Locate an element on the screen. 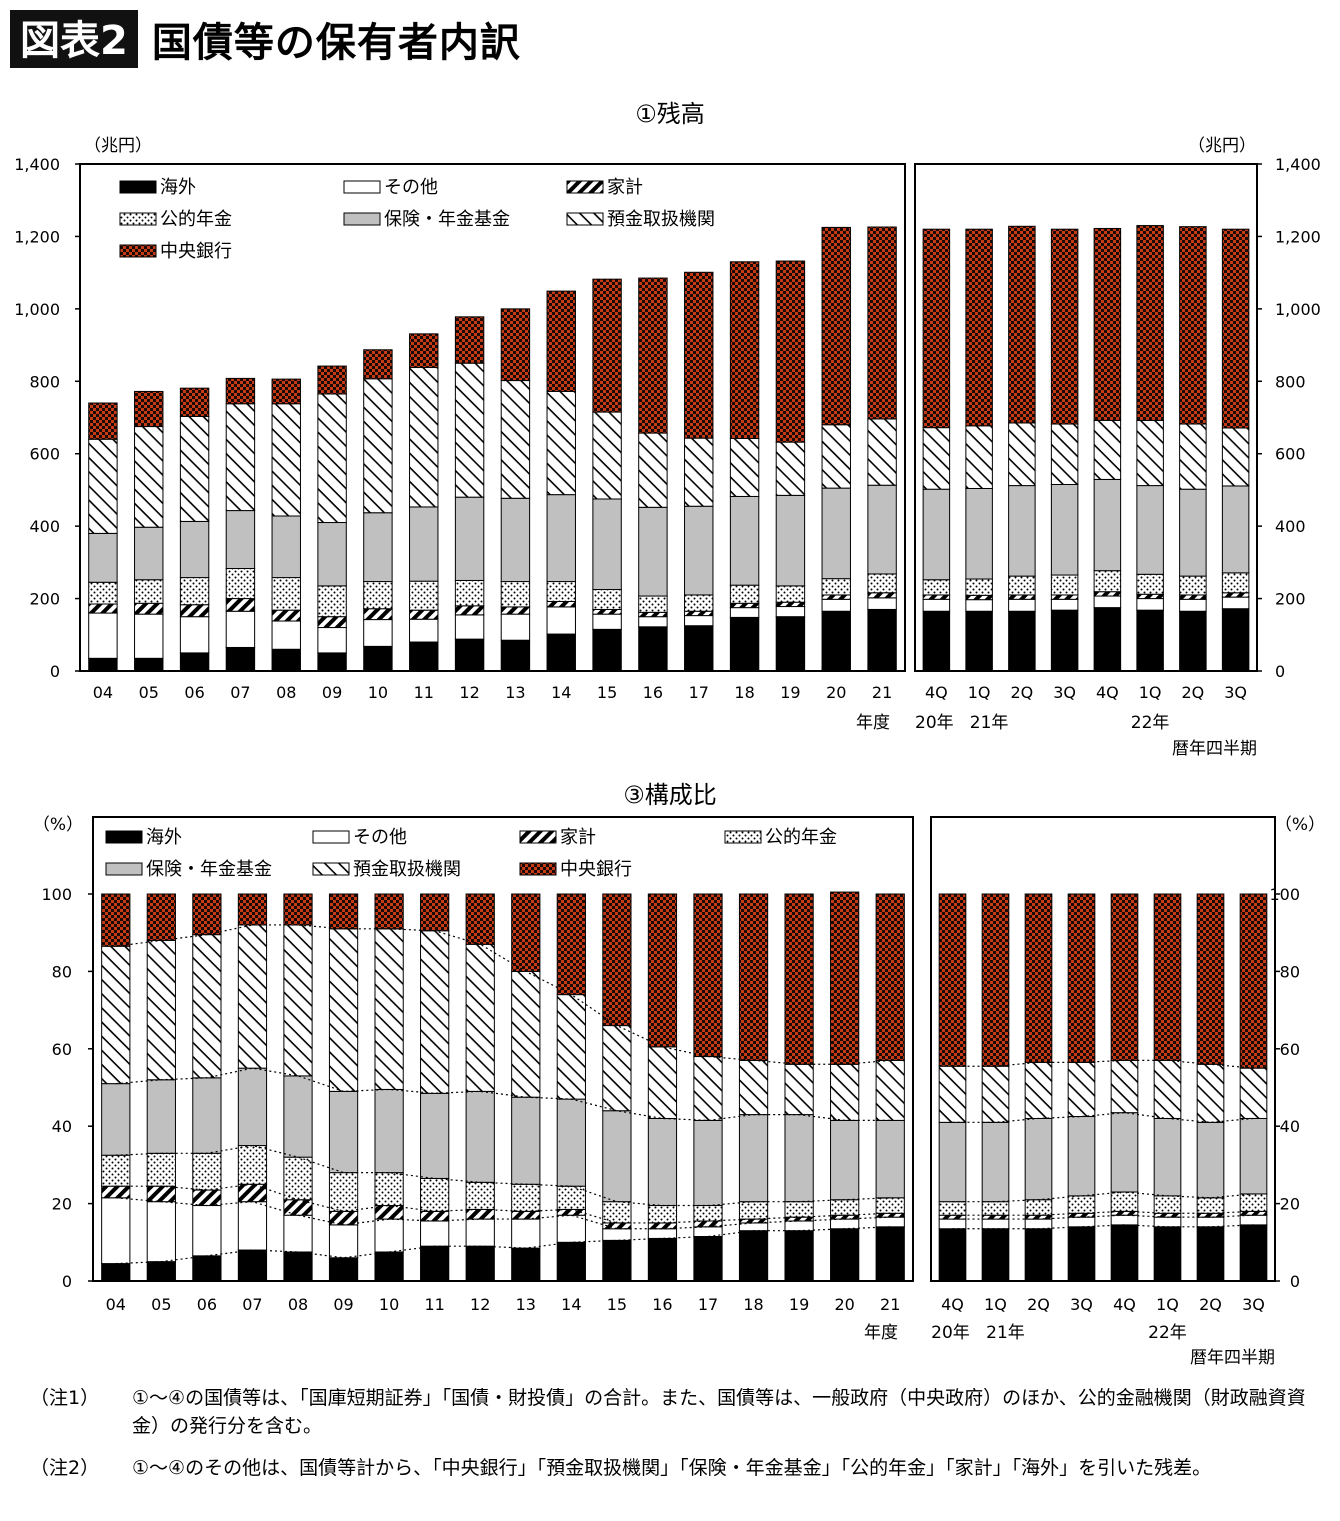  chart1-panel1-xtick: 20 is located at coordinates (836, 692).